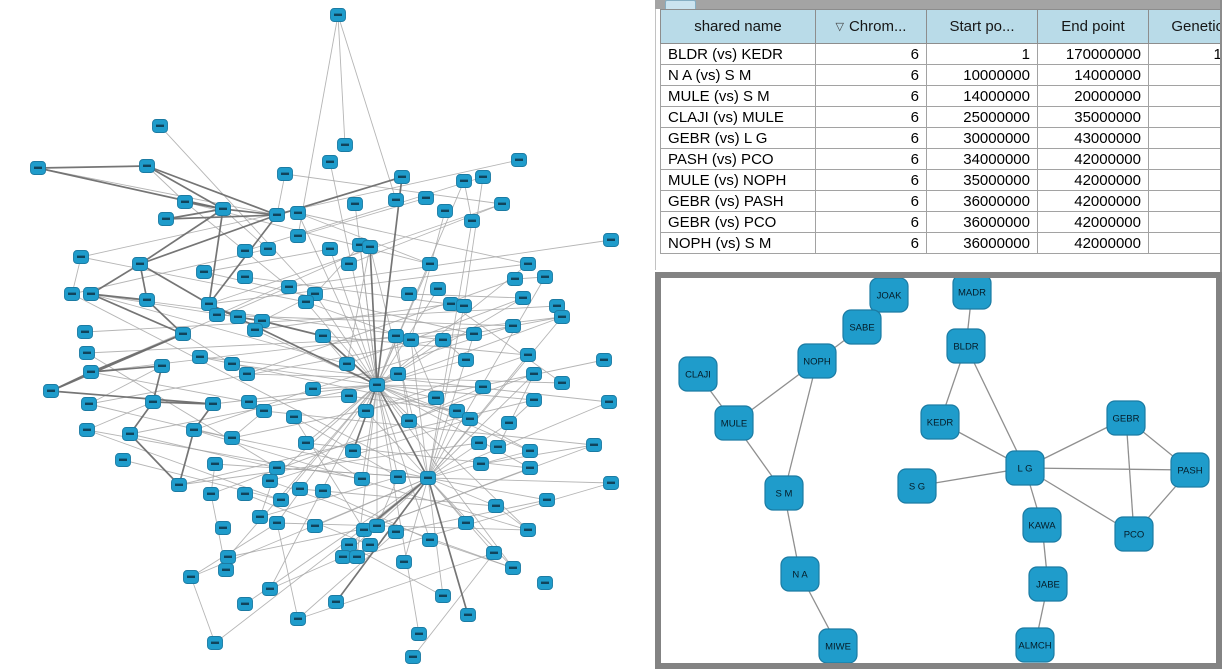 This screenshot has width=1222, height=669. Describe the element at coordinates (1035, 645) in the screenshot. I see `network-node-ALMCH: ALMCH` at that location.